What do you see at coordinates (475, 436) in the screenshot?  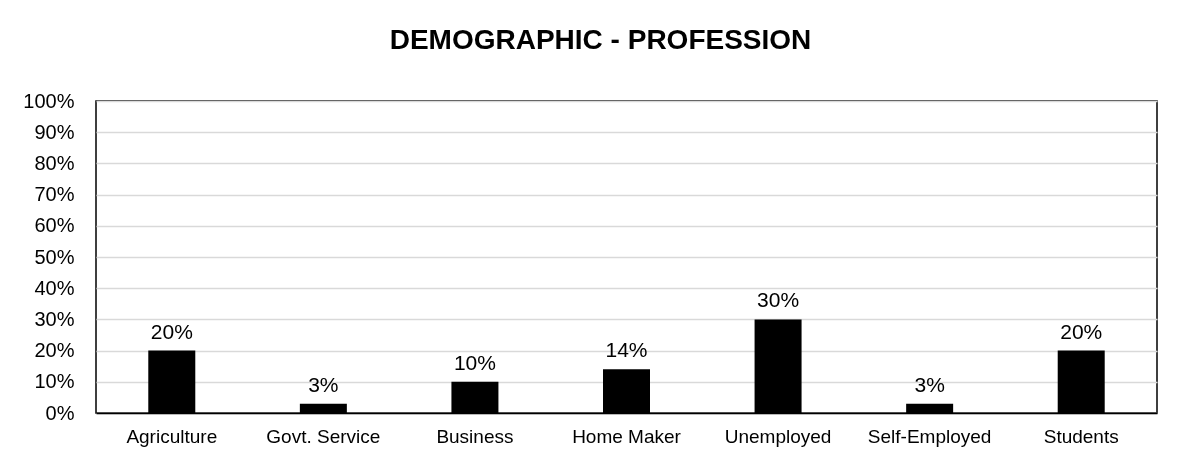 I see `x-tick-label: Business` at bounding box center [475, 436].